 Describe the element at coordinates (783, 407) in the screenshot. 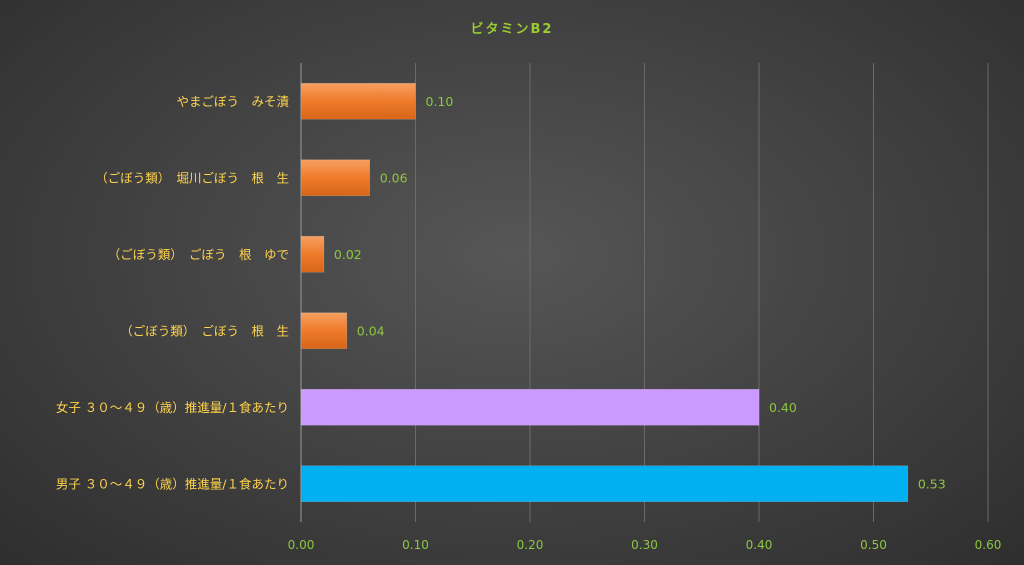

I see `data-label: 0.40` at that location.